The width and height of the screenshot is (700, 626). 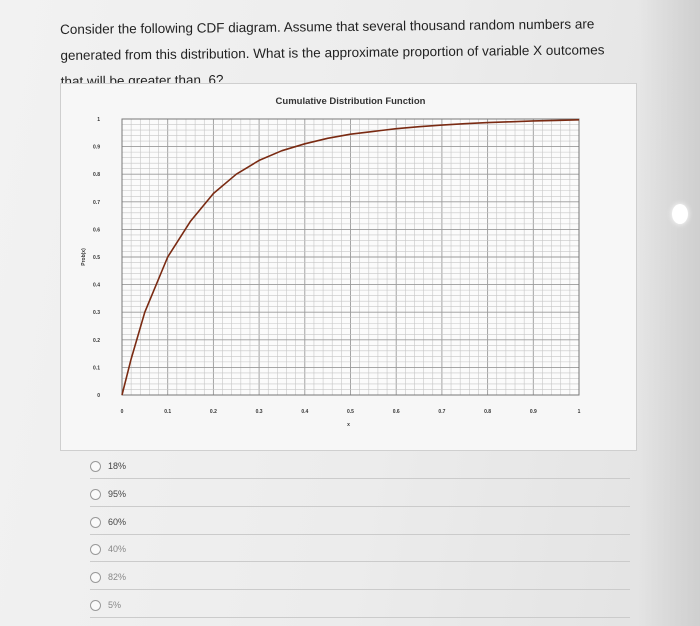 I want to click on y-tick-label: 0.9, so click(x=96, y=148).